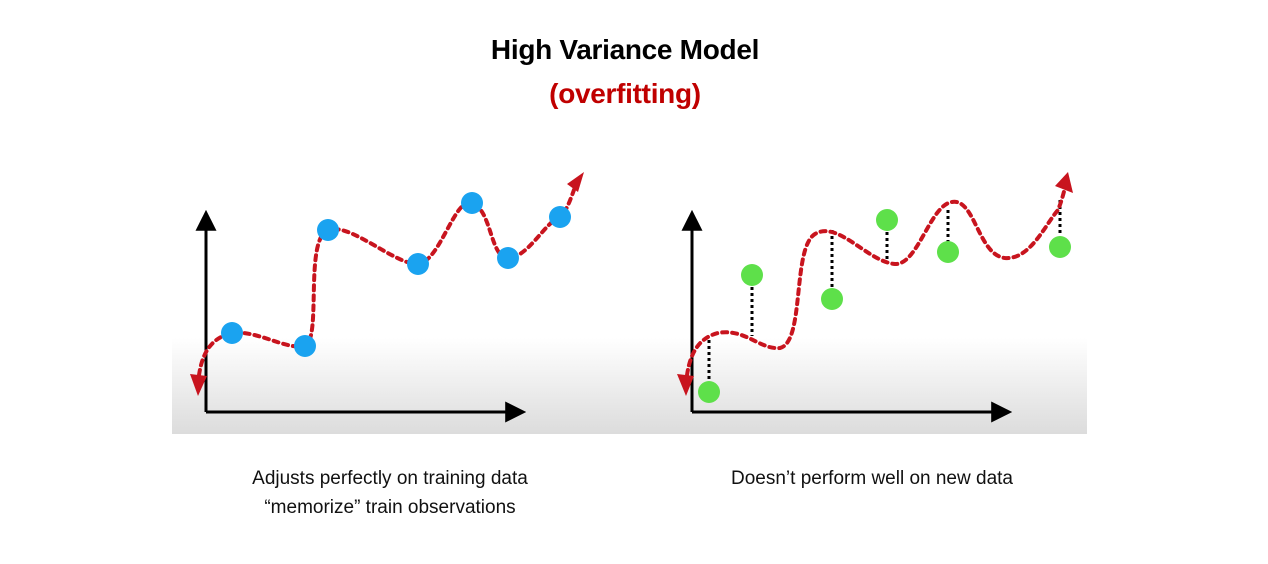 This screenshot has height=564, width=1268. I want to click on caption-line: Doesn’t perform well on new data, so click(872, 478).